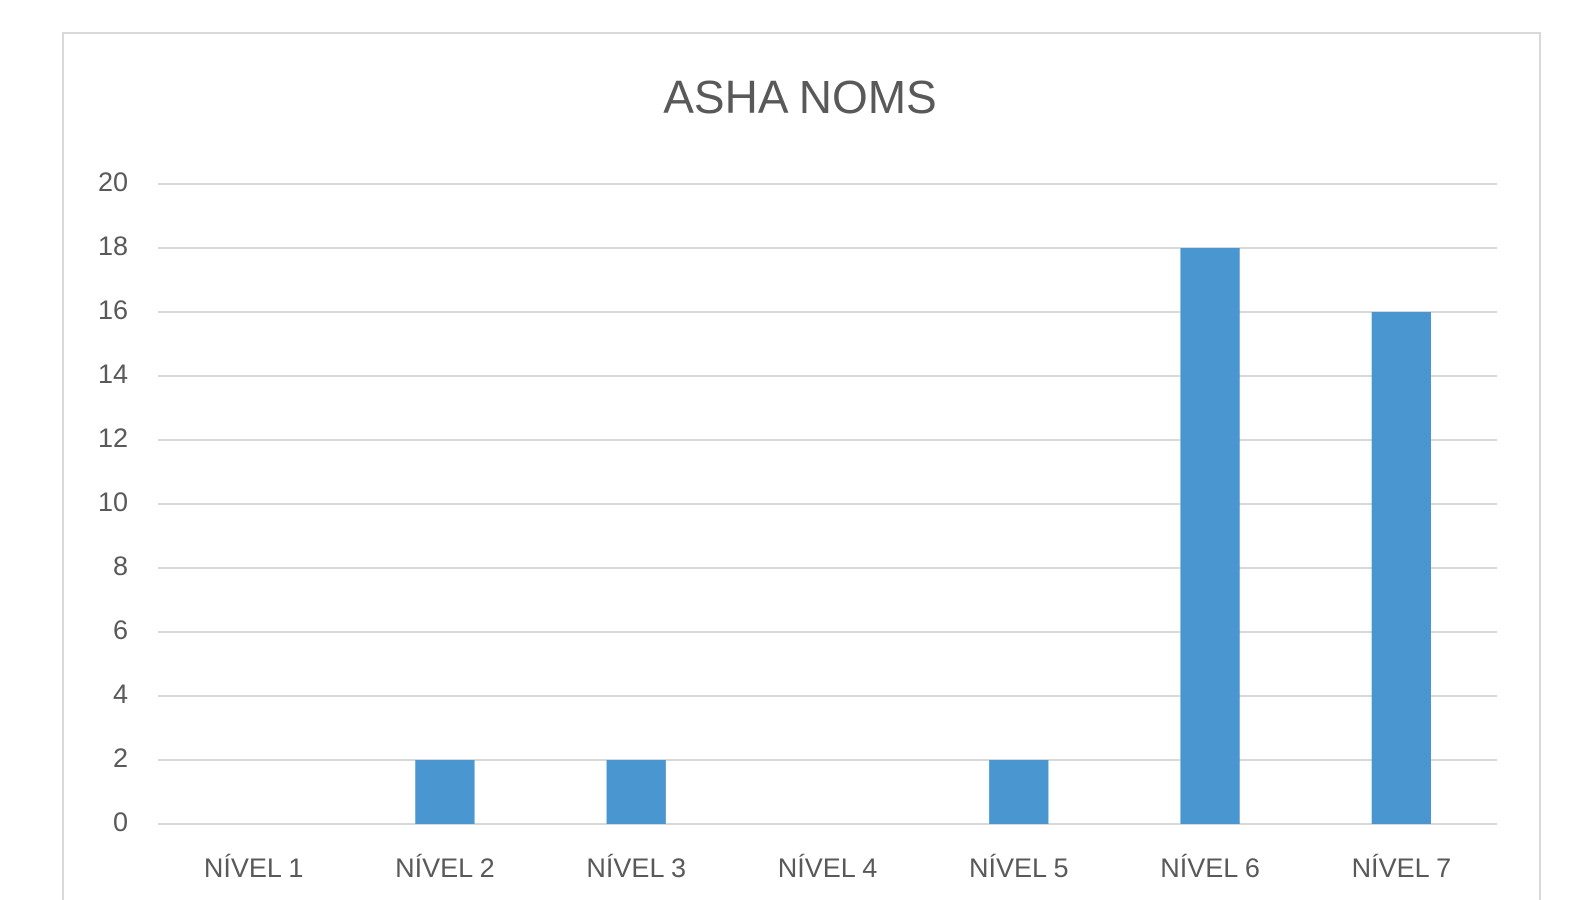 Image resolution: width=1593 pixels, height=900 pixels. I want to click on y-tick-label: 2, so click(120, 758).